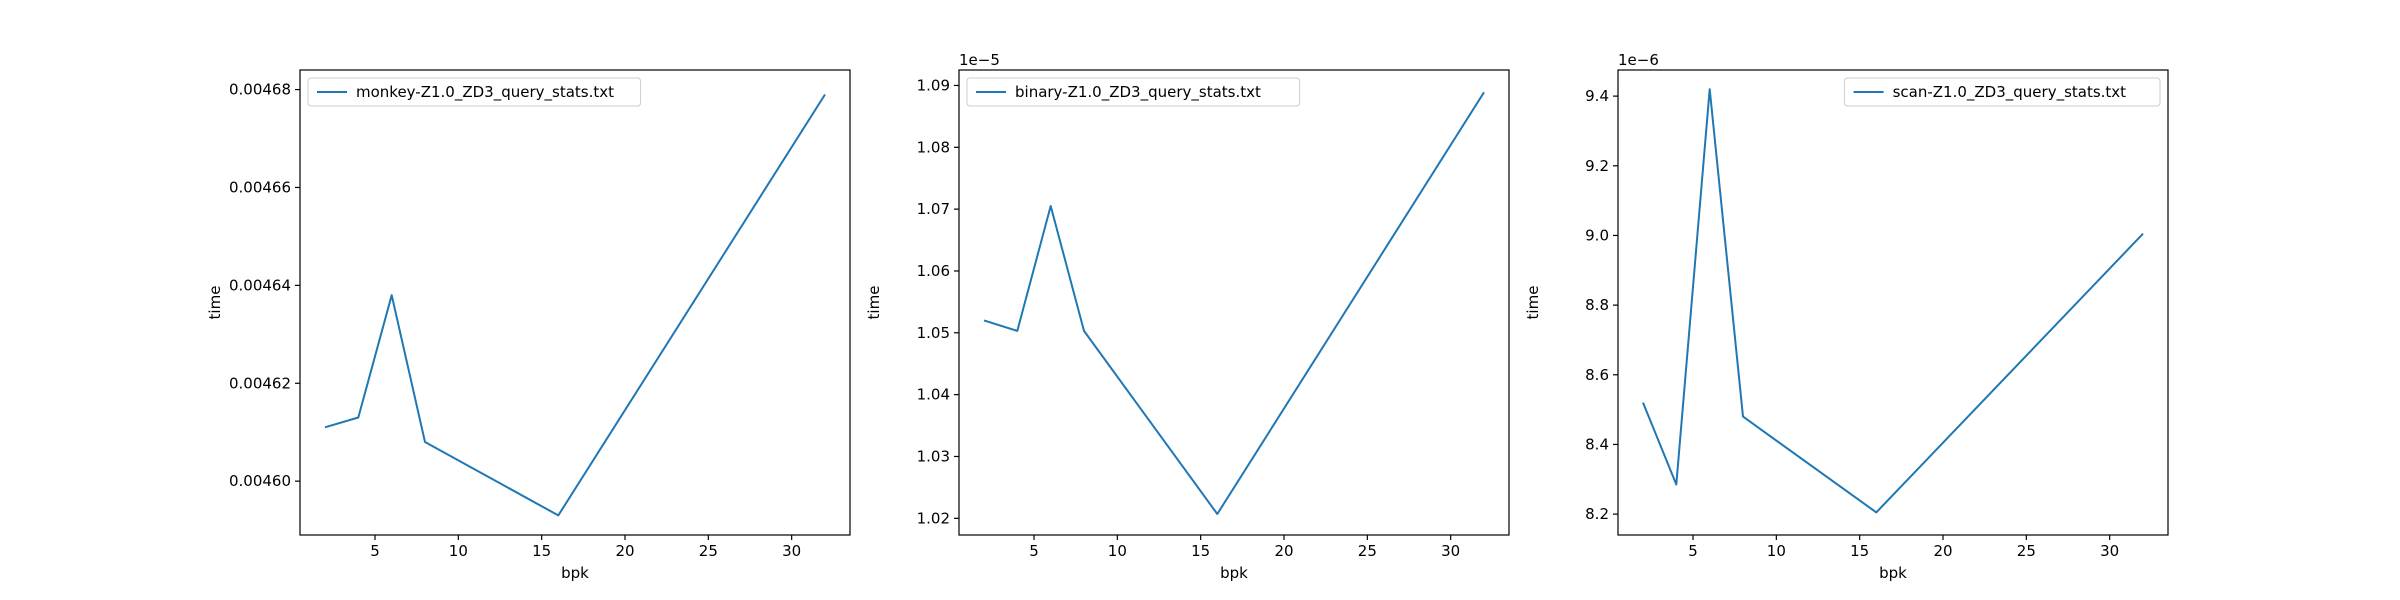 Image resolution: width=2400 pixels, height=600 pixels. What do you see at coordinates (485, 92) in the screenshot?
I see `legend-label: monkey-Z1.0_ZD3_query_stats.txt` at bounding box center [485, 92].